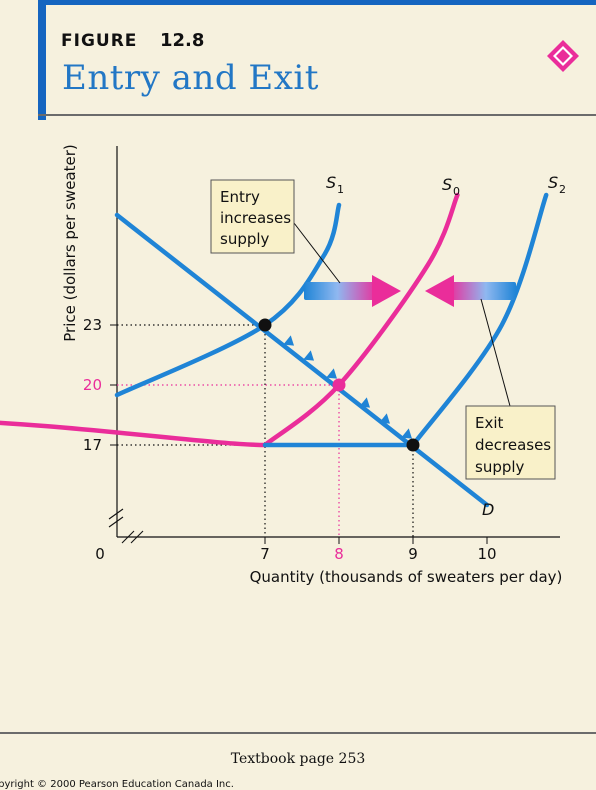 This screenshot has width=596, height=790. Describe the element at coordinates (317, 253) in the screenshot. I see `entry-callout-line` at that location.